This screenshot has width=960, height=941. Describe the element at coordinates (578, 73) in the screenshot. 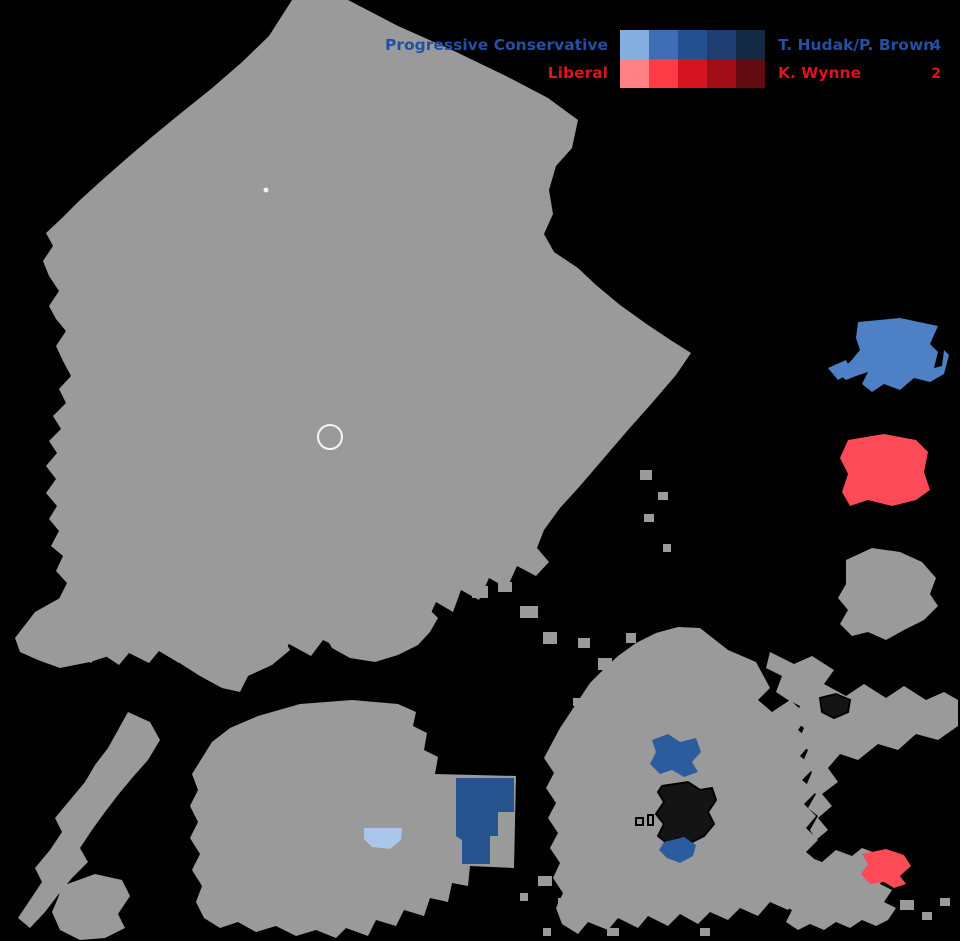

I see `legend-party-liberal-label: Liberal` at that location.